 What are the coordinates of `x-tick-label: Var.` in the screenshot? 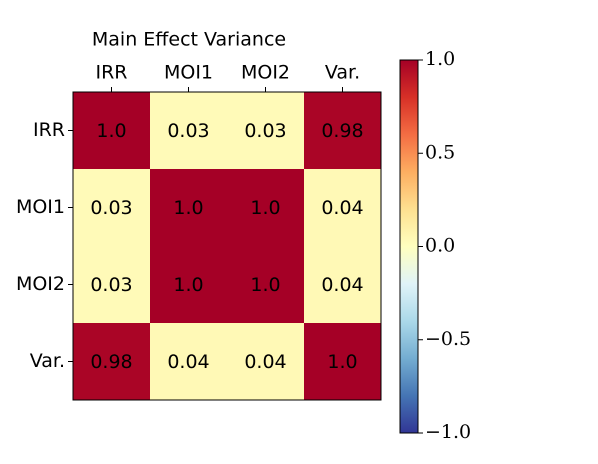 It's located at (342, 73).